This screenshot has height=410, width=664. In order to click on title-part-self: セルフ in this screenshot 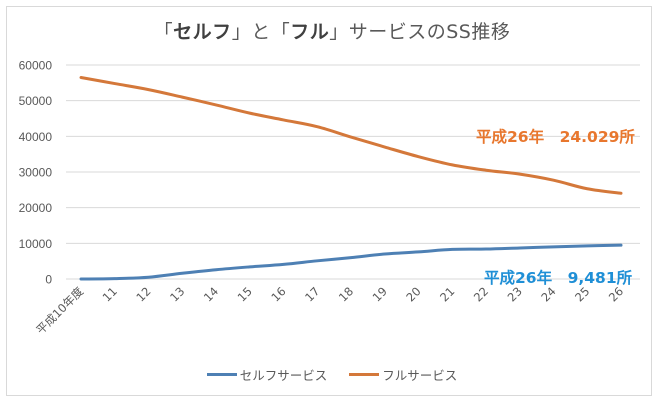, I will do `click(202, 32)`.